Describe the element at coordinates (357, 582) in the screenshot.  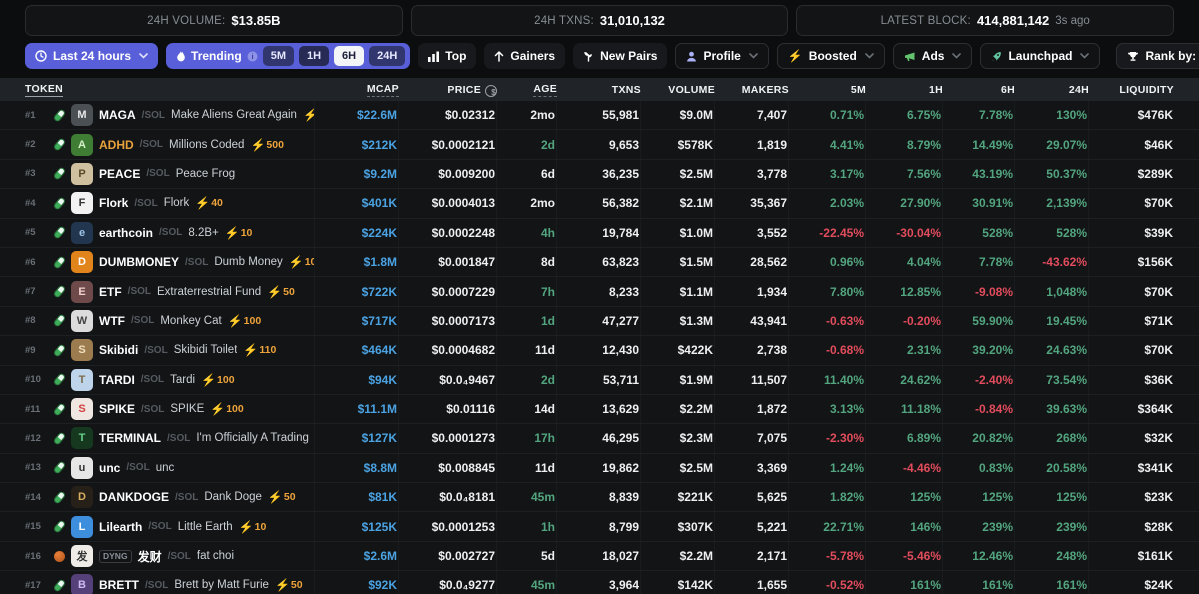
I see `mcap-cell: $92K` at that location.